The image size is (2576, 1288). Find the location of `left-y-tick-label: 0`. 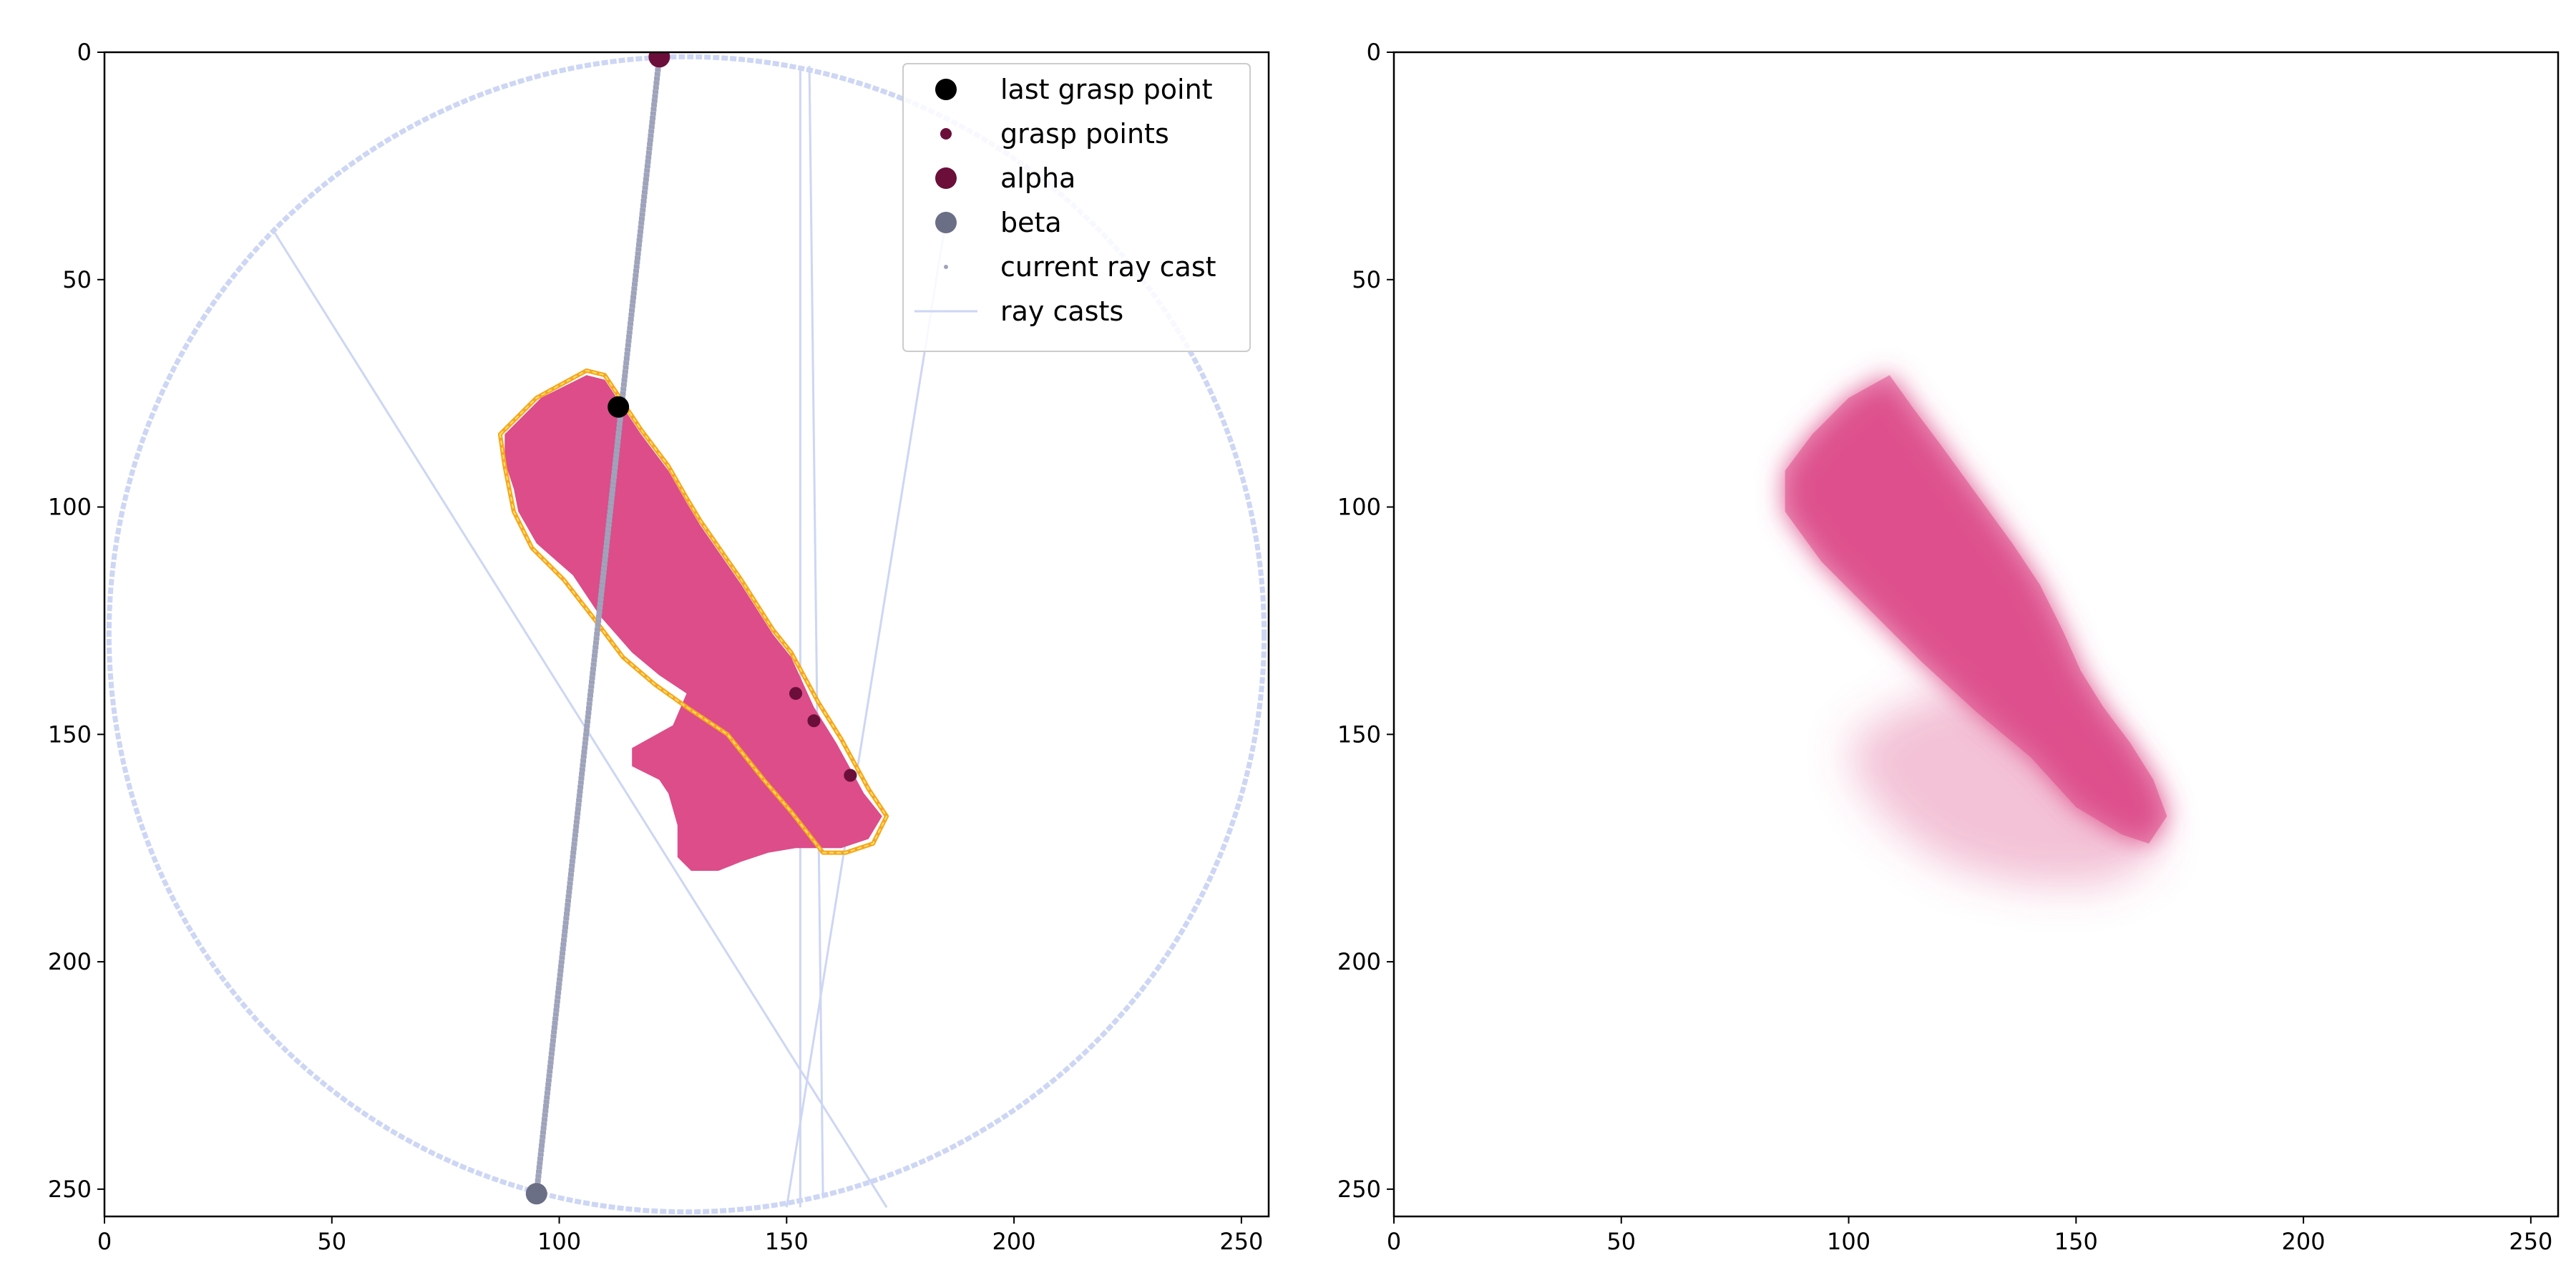

left-y-tick-label: 0 is located at coordinates (84, 52).